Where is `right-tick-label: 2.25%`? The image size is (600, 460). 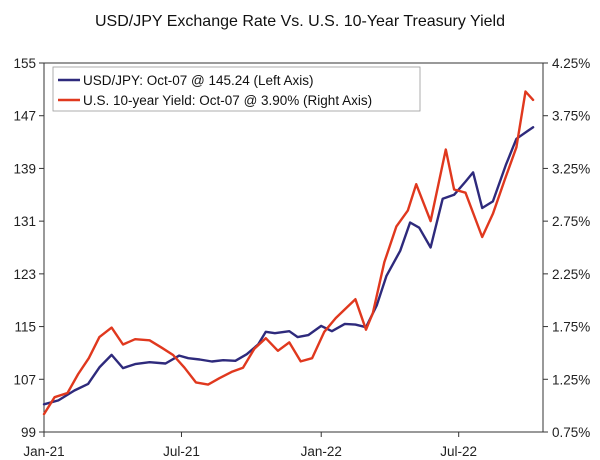
right-tick-label: 2.25% is located at coordinates (571, 274).